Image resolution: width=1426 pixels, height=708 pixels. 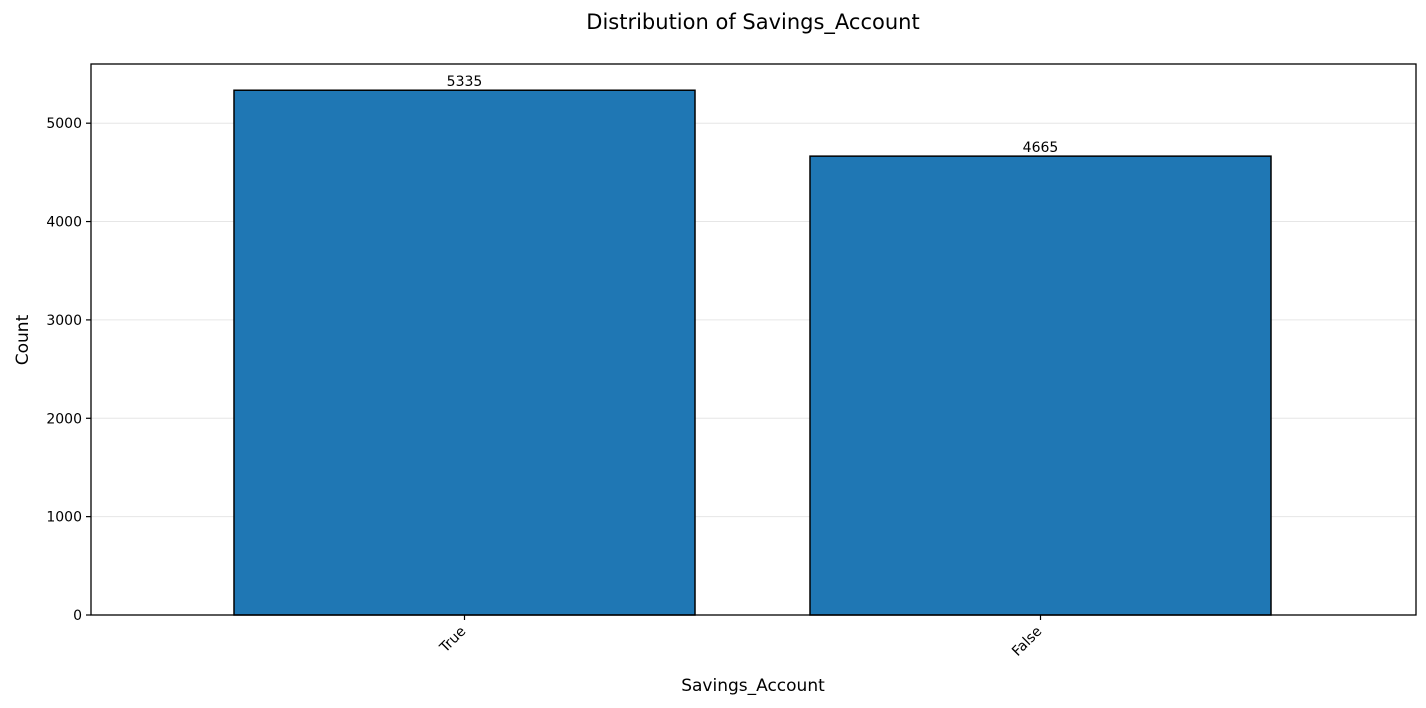 What do you see at coordinates (64, 223) in the screenshot?
I see `y-tick-label: 4000` at bounding box center [64, 223].